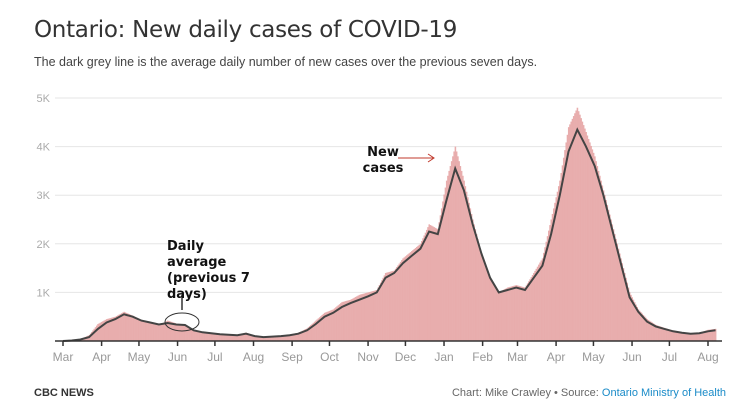  I want to click on x-tick-label: Mar, so click(517, 357).